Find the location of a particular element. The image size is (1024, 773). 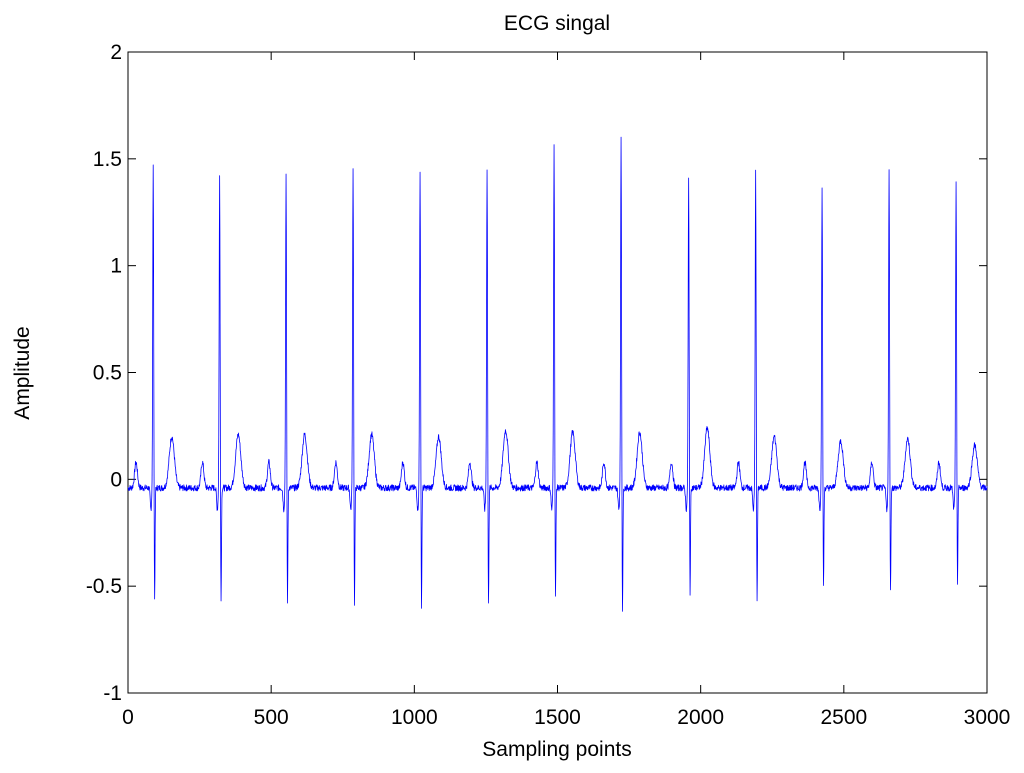

y-tick-label: -1 is located at coordinates (112, 693).